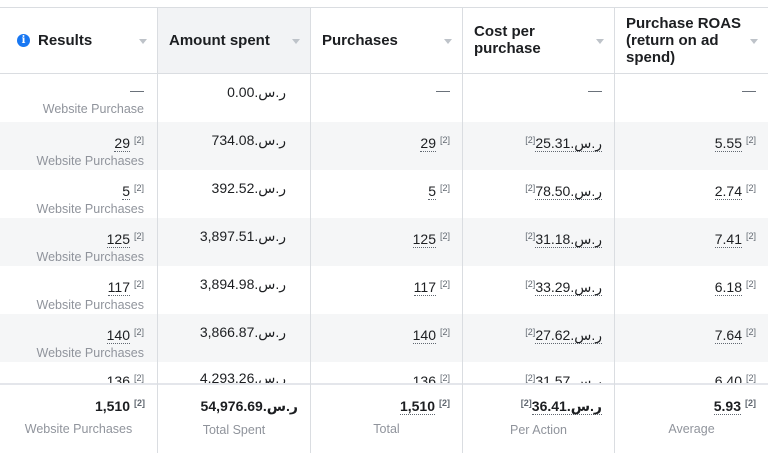  Describe the element at coordinates (691, 290) in the screenshot. I see `roas-cell: 6.18 [2]` at that location.